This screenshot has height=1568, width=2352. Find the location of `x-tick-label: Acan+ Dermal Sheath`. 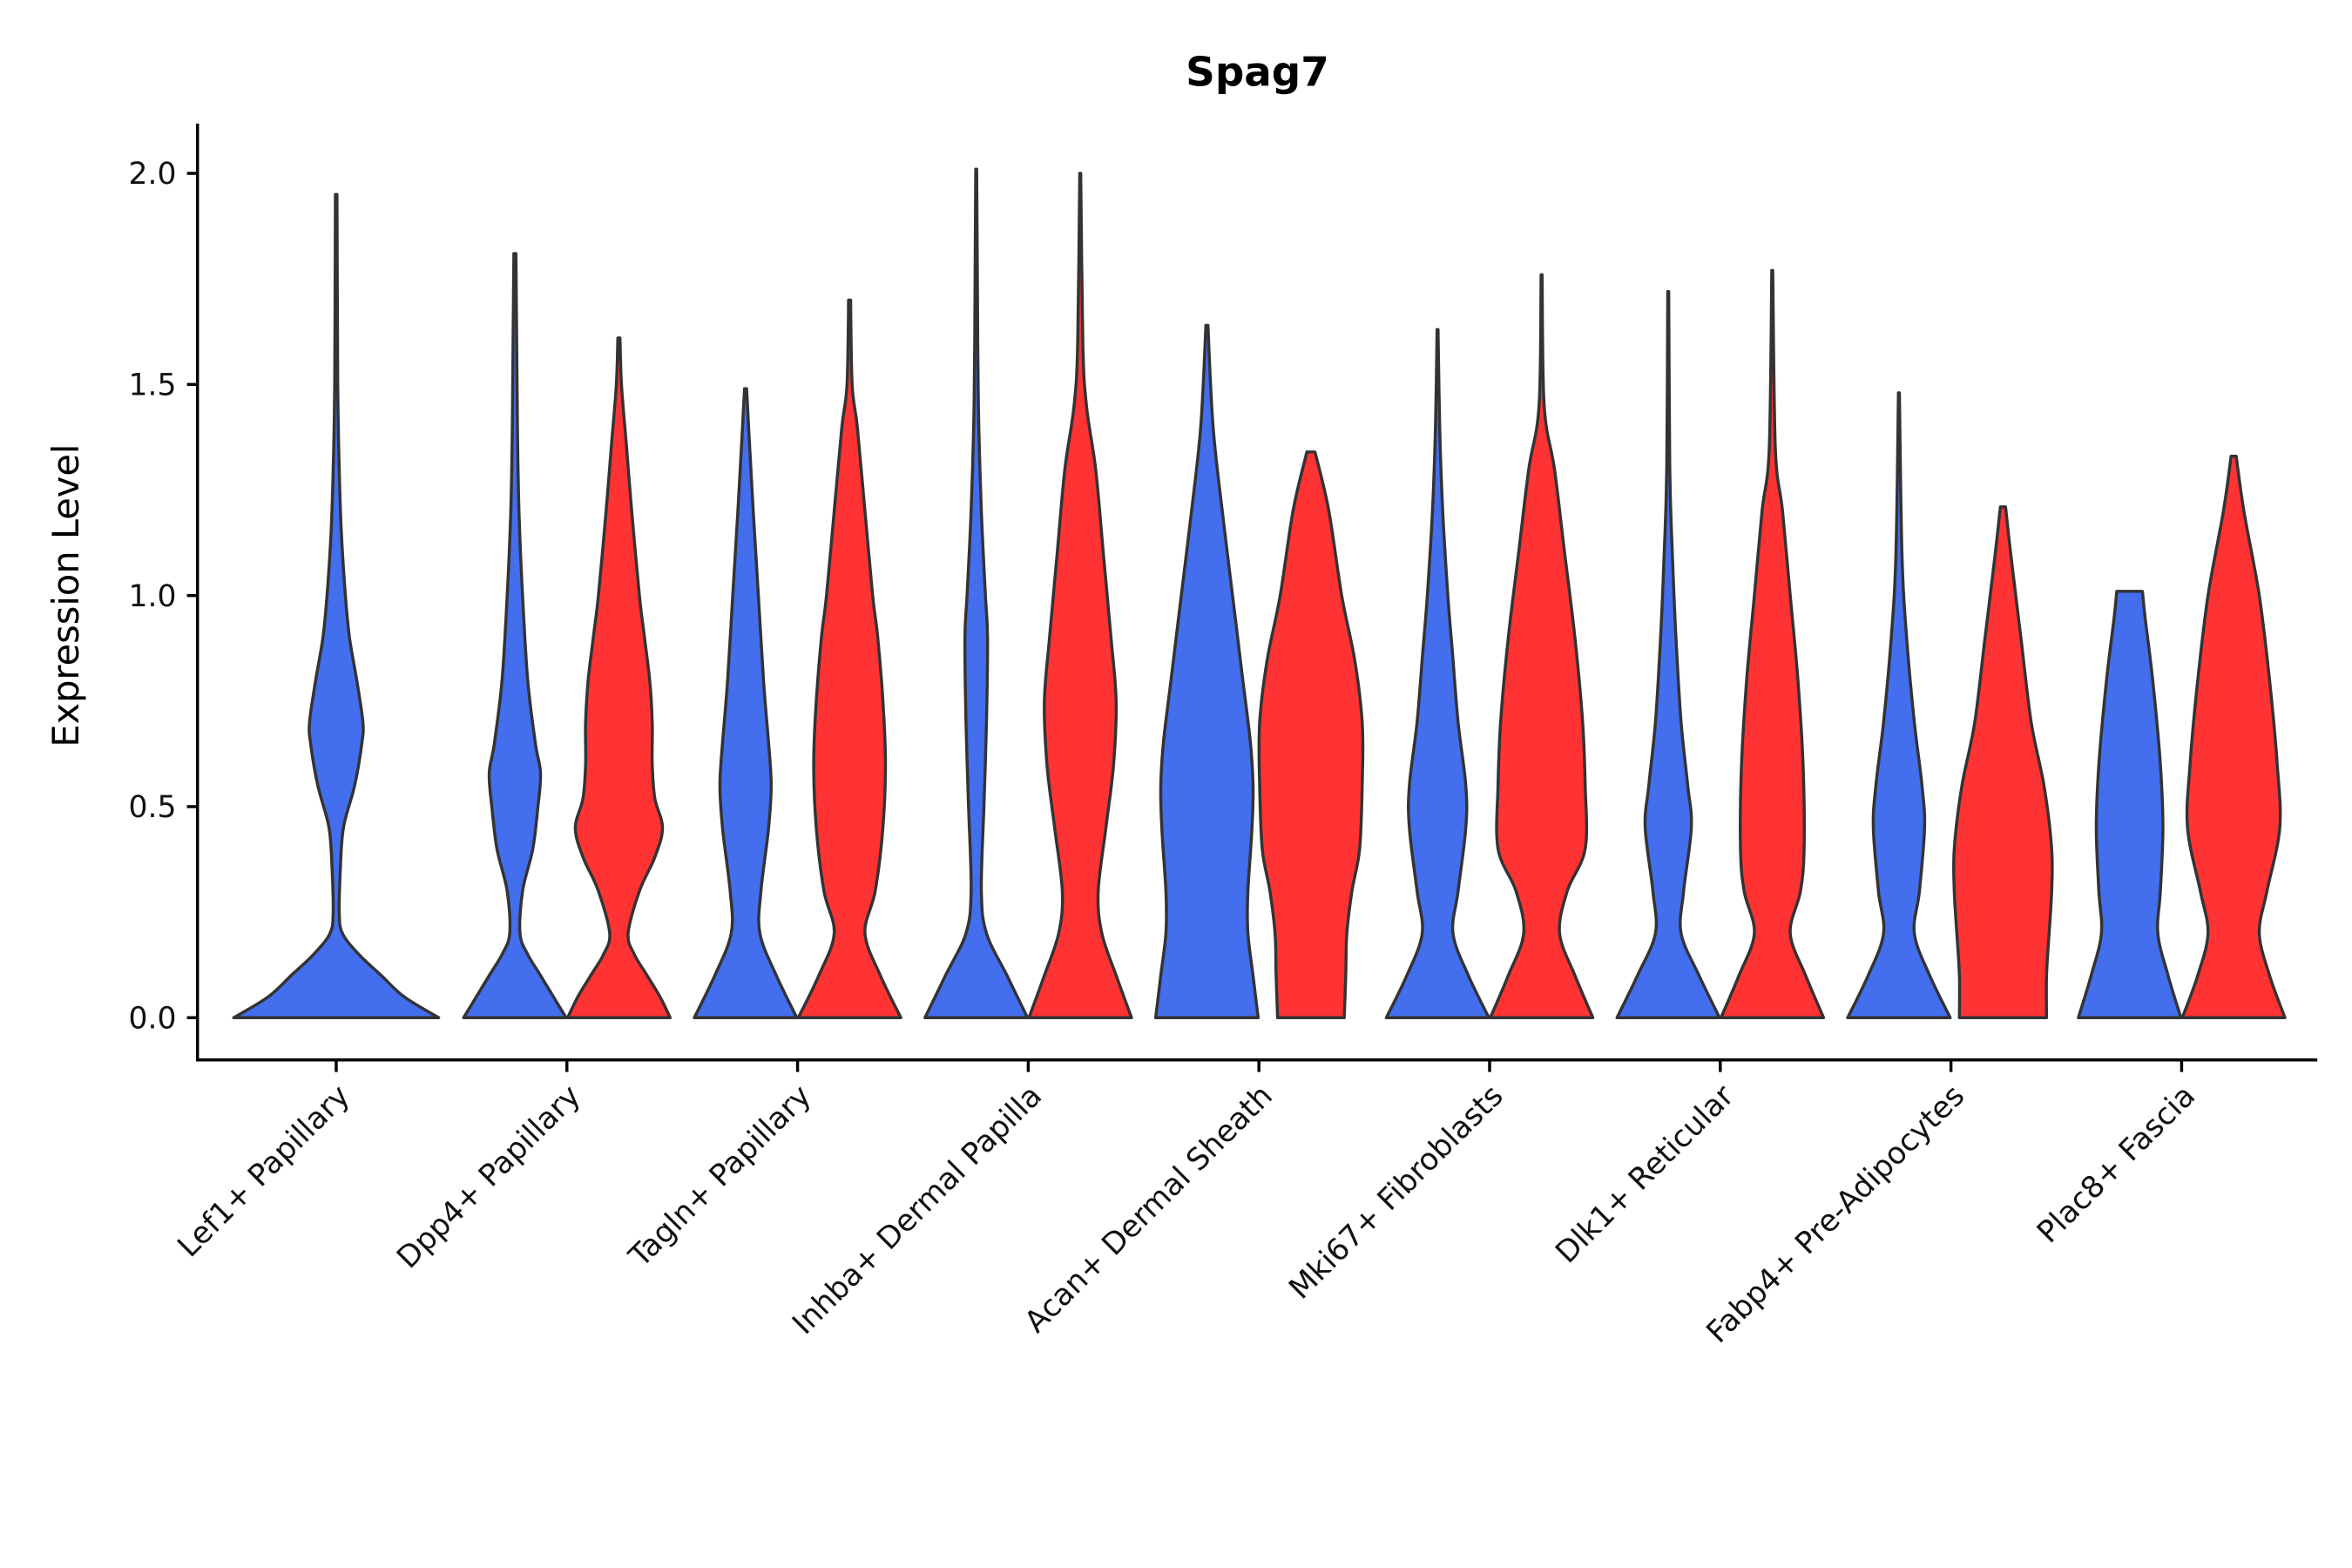

x-tick-label: Acan+ Dermal Sheath is located at coordinates (1149, 1209).